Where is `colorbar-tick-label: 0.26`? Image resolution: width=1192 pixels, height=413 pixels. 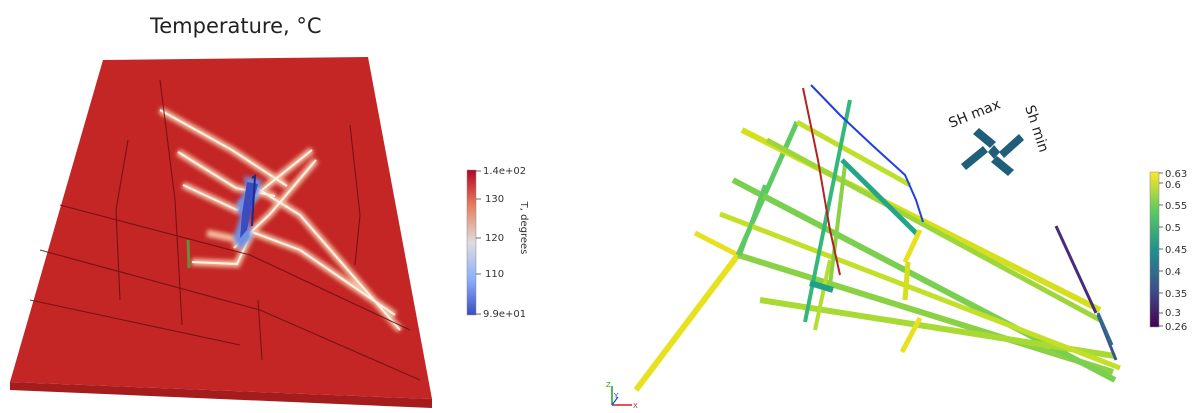 colorbar-tick-label: 0.26 is located at coordinates (1176, 327).